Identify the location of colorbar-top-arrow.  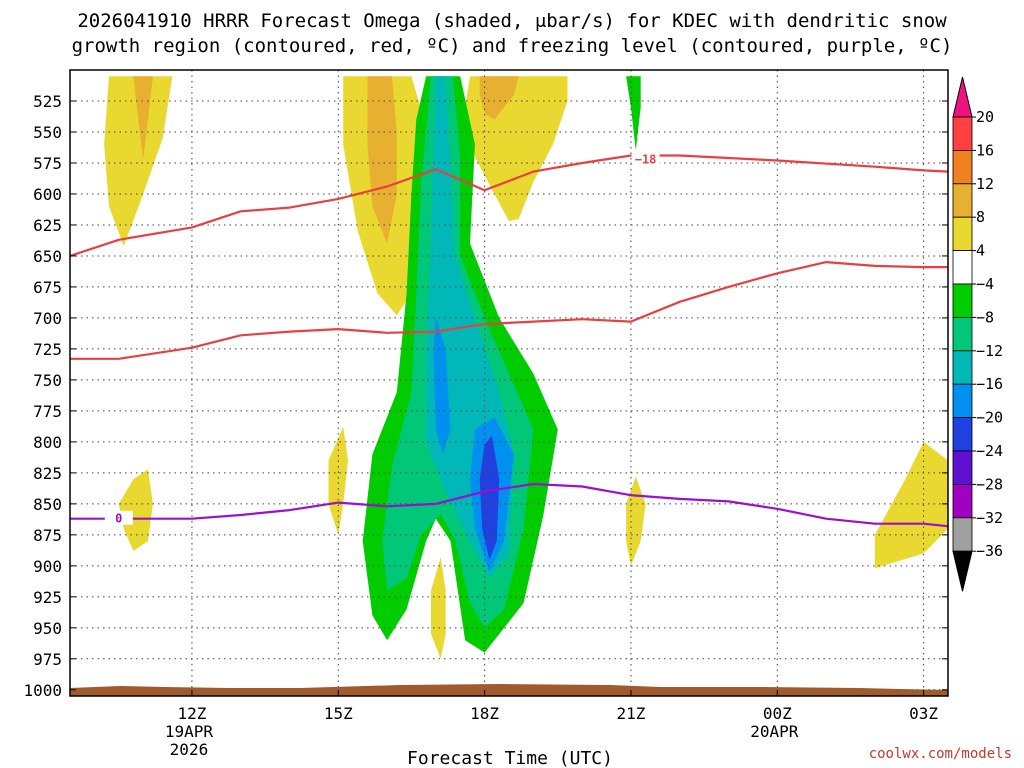
(962, 97).